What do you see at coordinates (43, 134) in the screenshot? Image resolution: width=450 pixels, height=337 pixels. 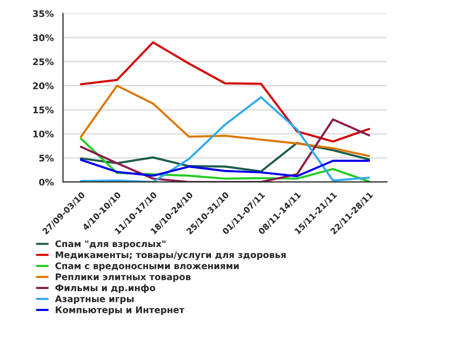 I see `y-tick-label: 10%` at bounding box center [43, 134].